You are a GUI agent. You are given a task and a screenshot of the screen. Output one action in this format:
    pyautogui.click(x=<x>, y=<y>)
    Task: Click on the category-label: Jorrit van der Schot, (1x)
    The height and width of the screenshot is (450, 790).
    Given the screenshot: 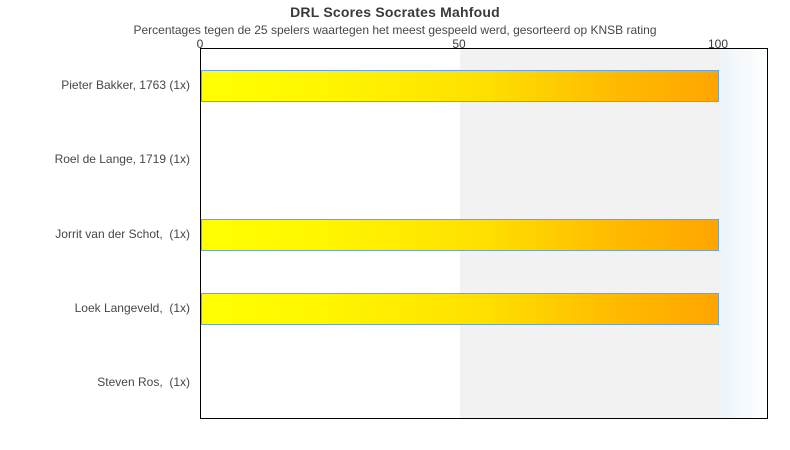 What is the action you would take?
    pyautogui.click(x=122, y=233)
    